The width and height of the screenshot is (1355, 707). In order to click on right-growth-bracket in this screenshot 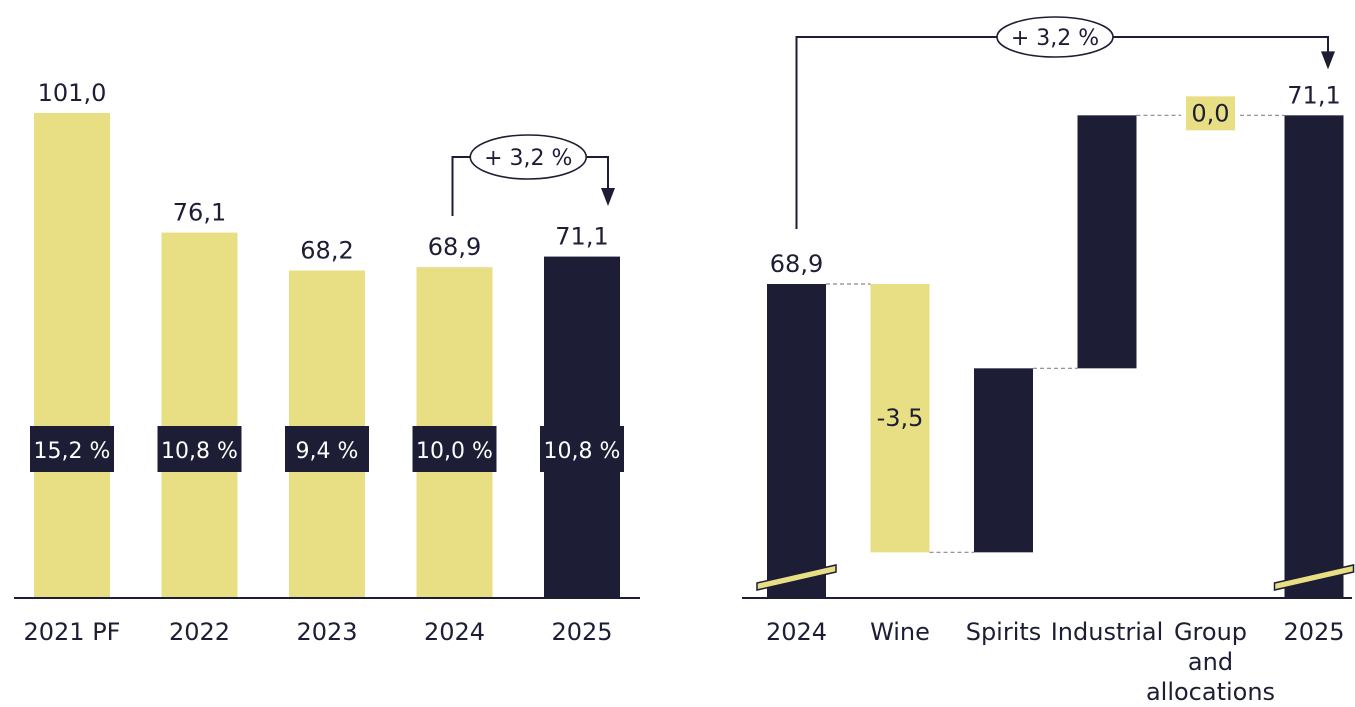, I will do `click(1062, 132)`.